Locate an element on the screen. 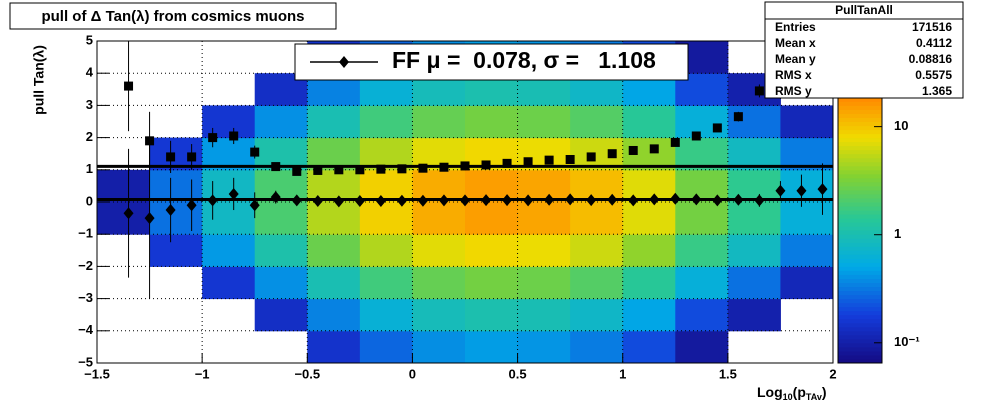 This screenshot has height=404, width=982. y-tick-label: 2 is located at coordinates (89, 136).